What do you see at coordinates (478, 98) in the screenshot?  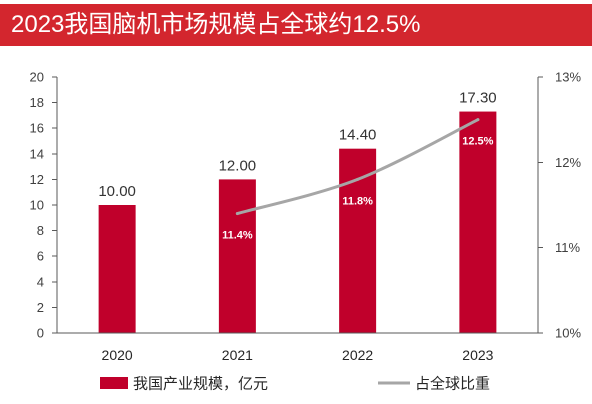 I see `bar-value-label: 17.30` at bounding box center [478, 98].